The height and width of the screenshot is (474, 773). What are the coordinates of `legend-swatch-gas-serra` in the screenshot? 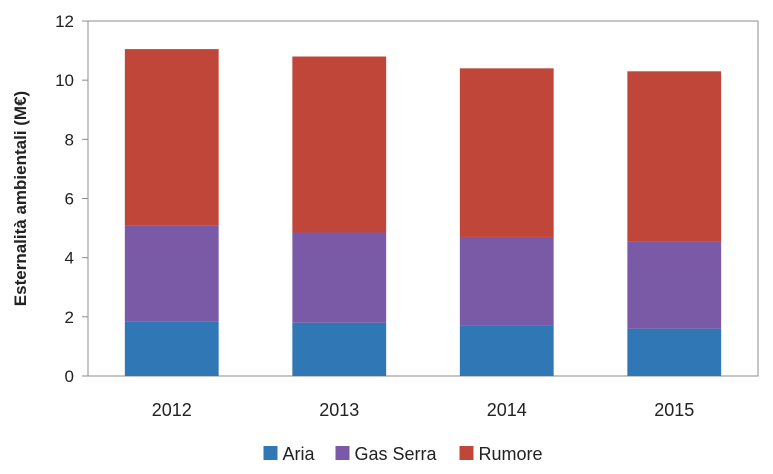 It's located at (342, 453).